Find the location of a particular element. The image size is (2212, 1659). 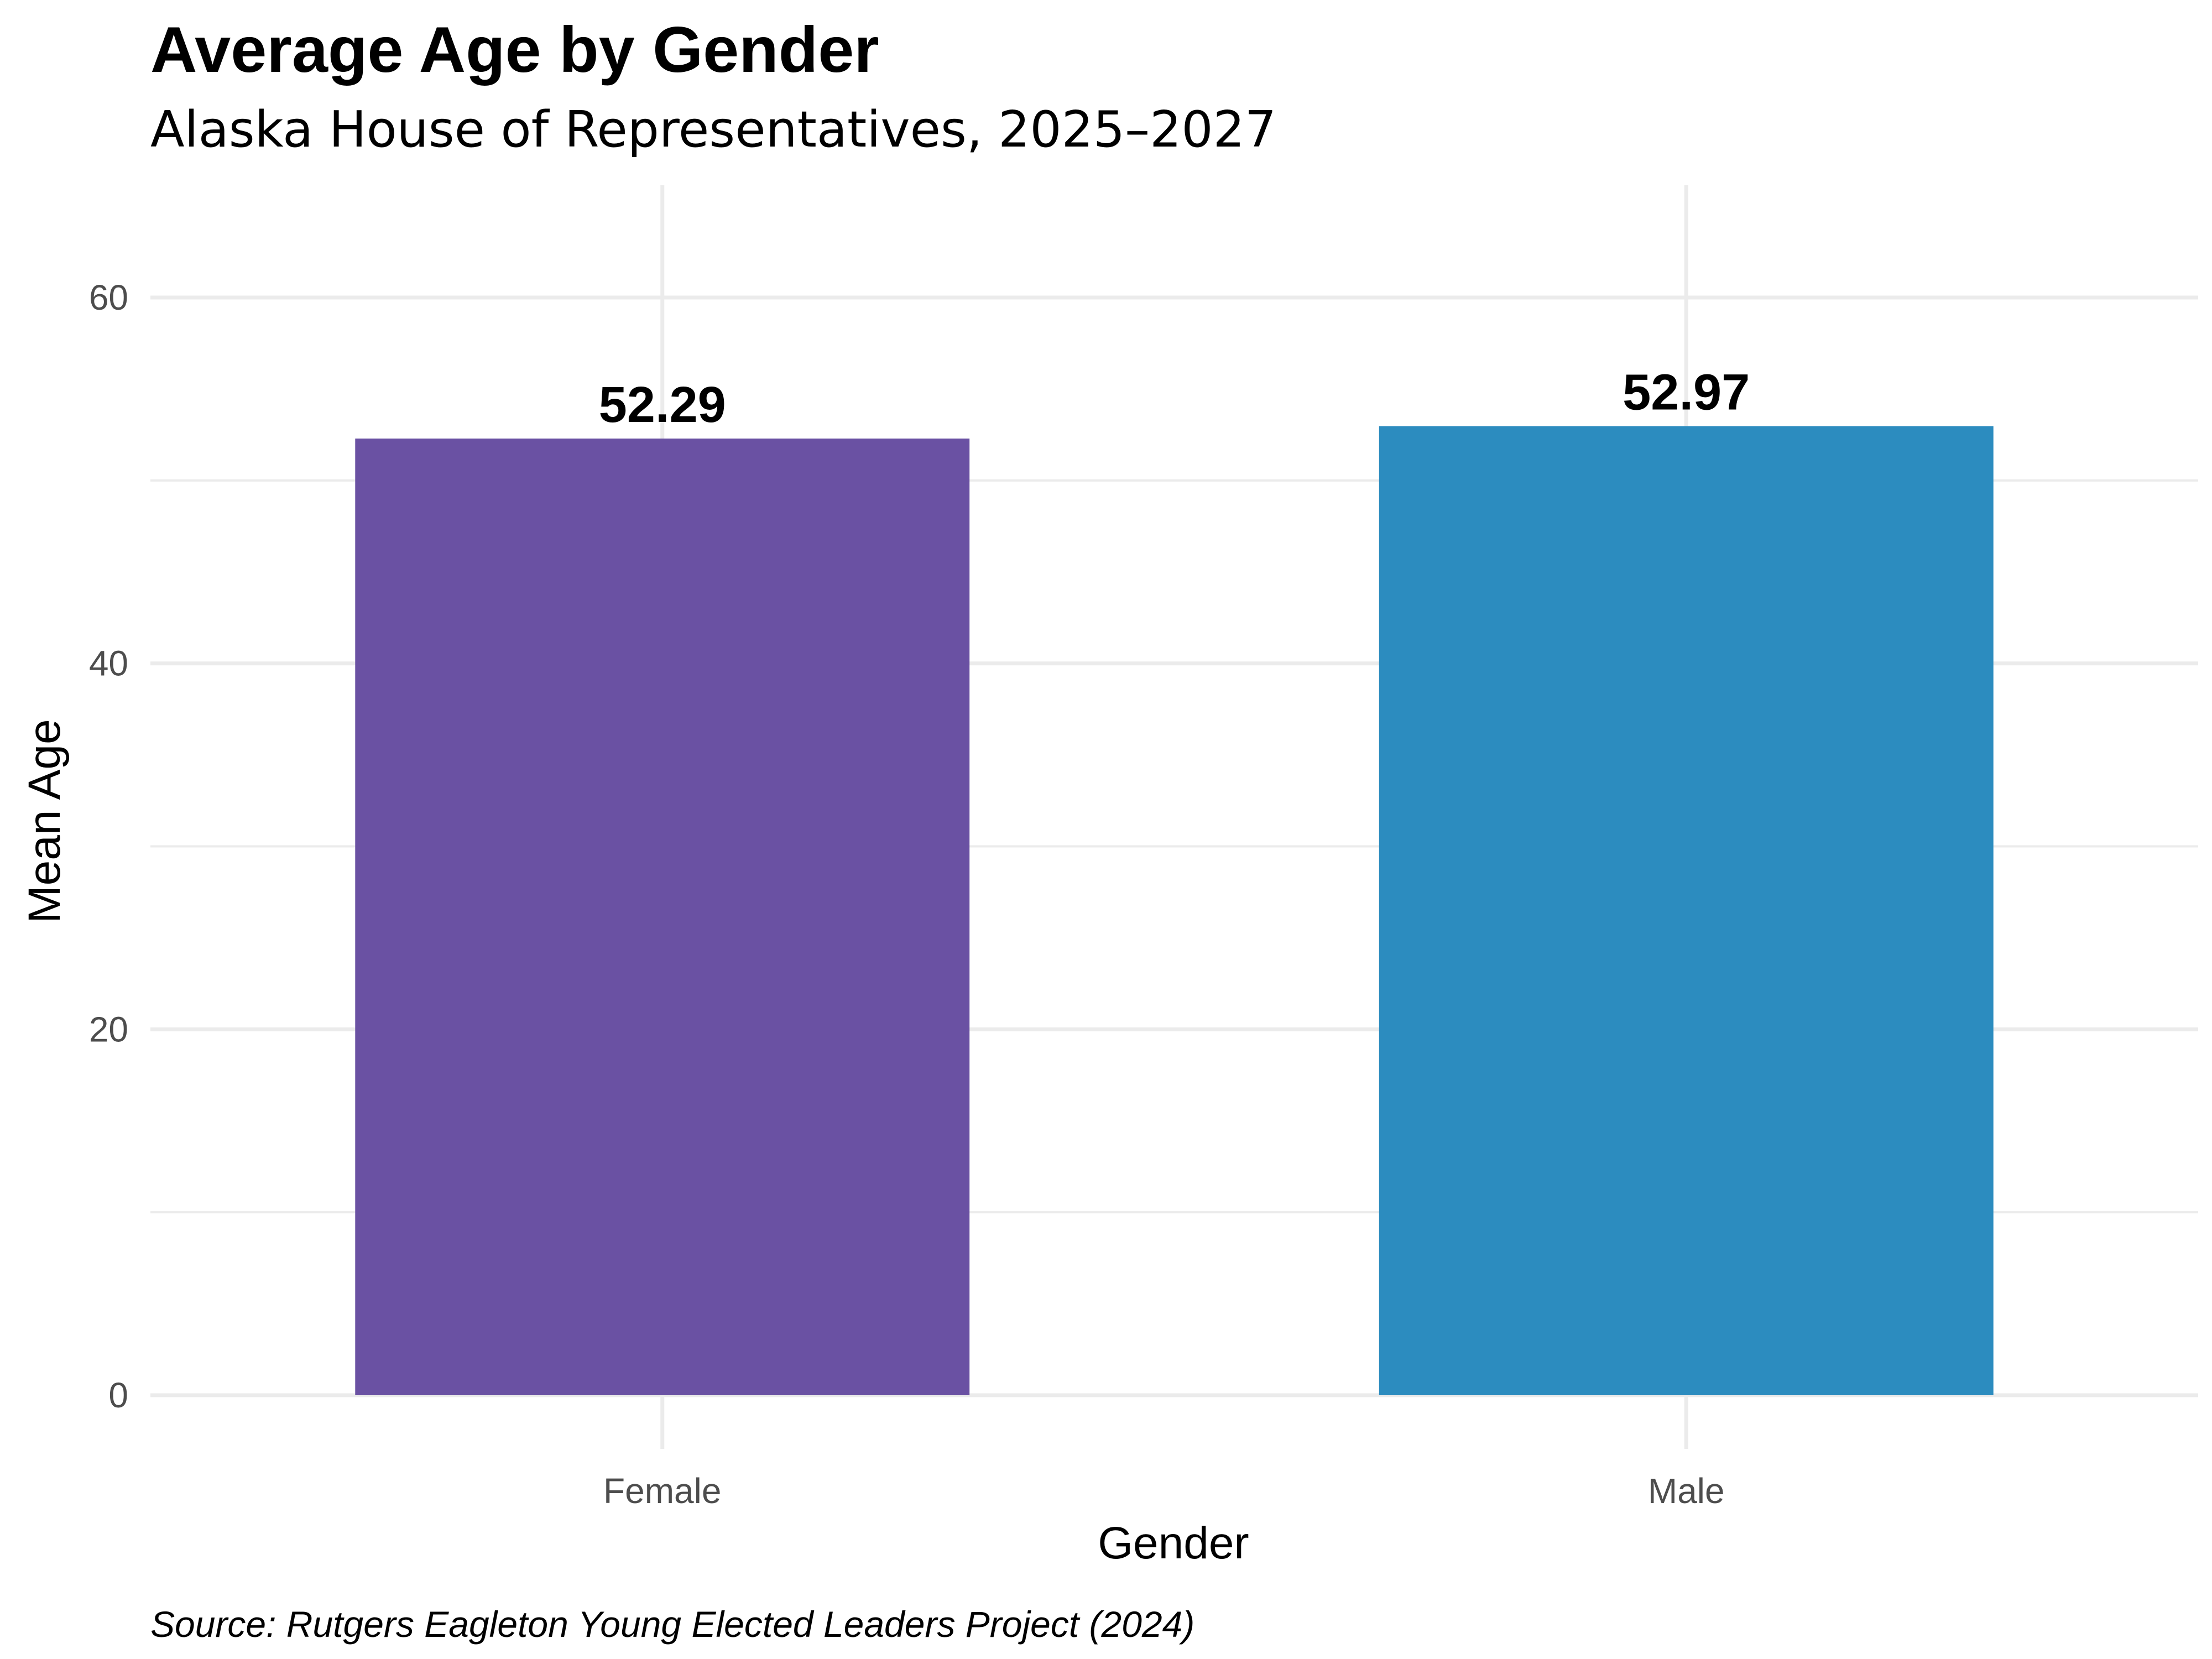

bar-value-labels: 52.29 52.97 is located at coordinates (1175, 399).